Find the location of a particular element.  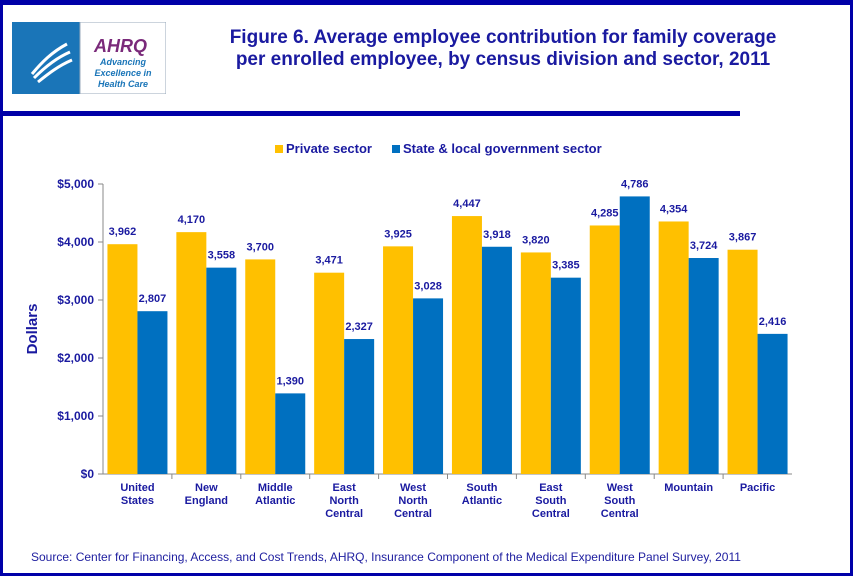

data-label: 3,925 is located at coordinates (398, 234).